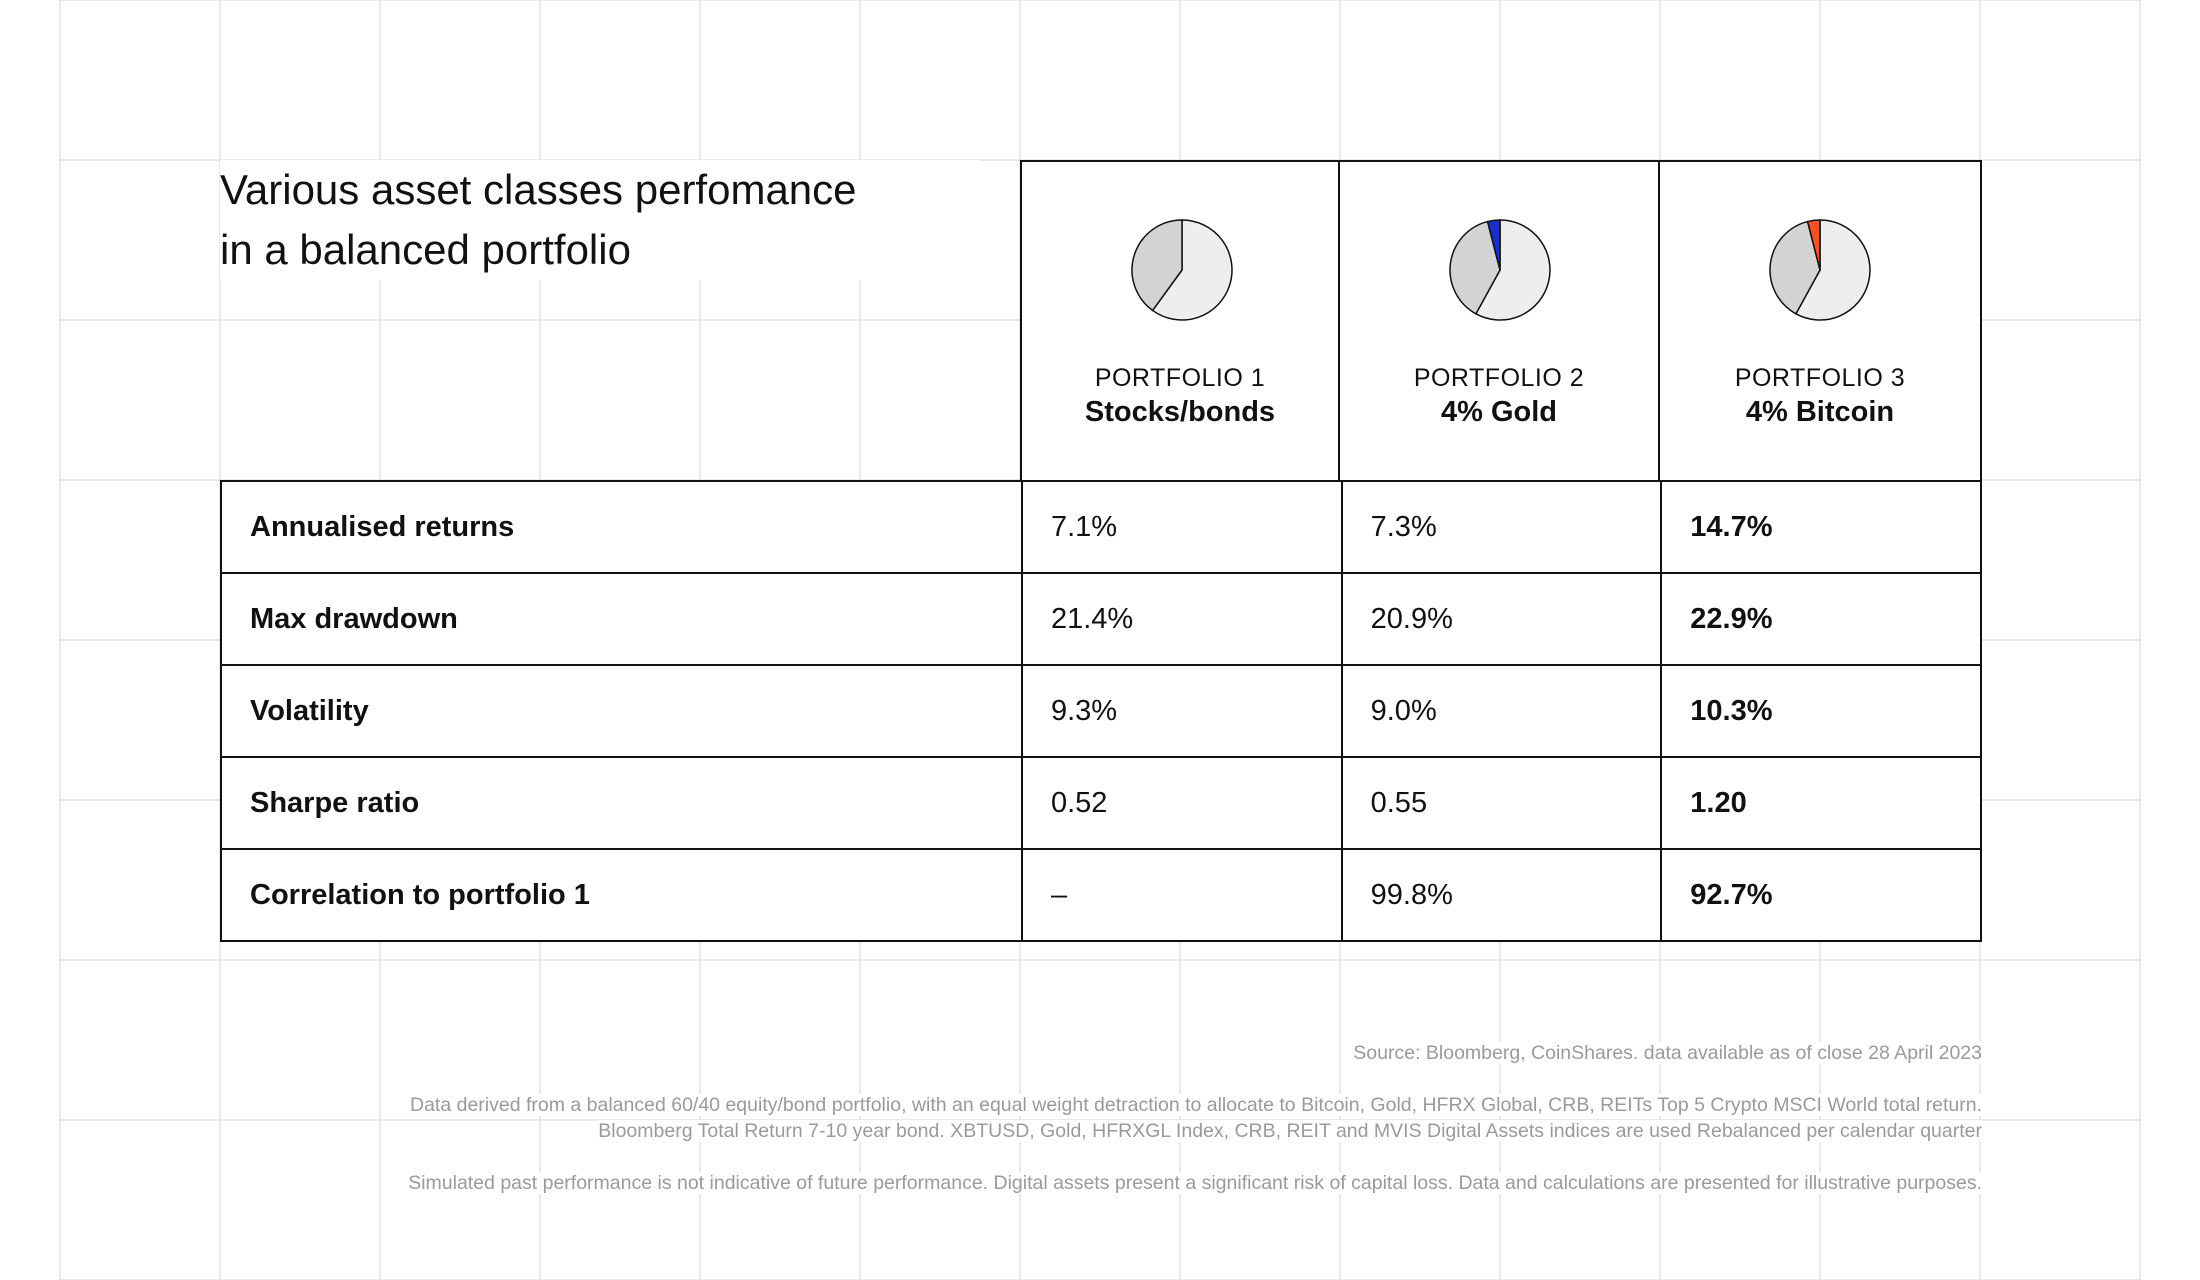  Describe the element at coordinates (1813, 245) in the screenshot. I see `pie-slice-bitcoin` at that location.